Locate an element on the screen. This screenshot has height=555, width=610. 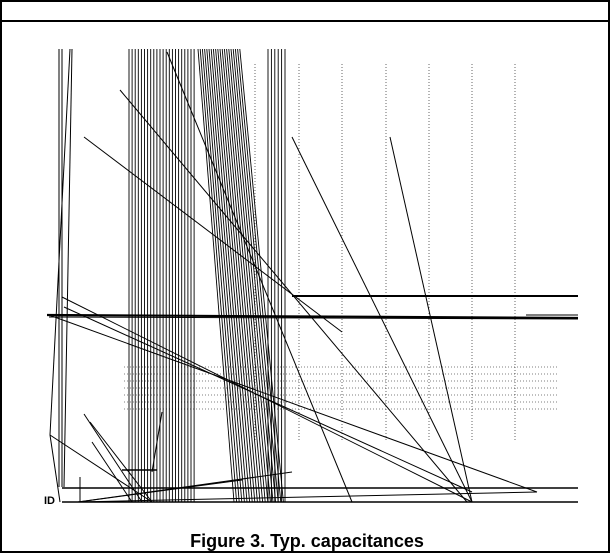
header-rule is located at coordinates (306, 21).